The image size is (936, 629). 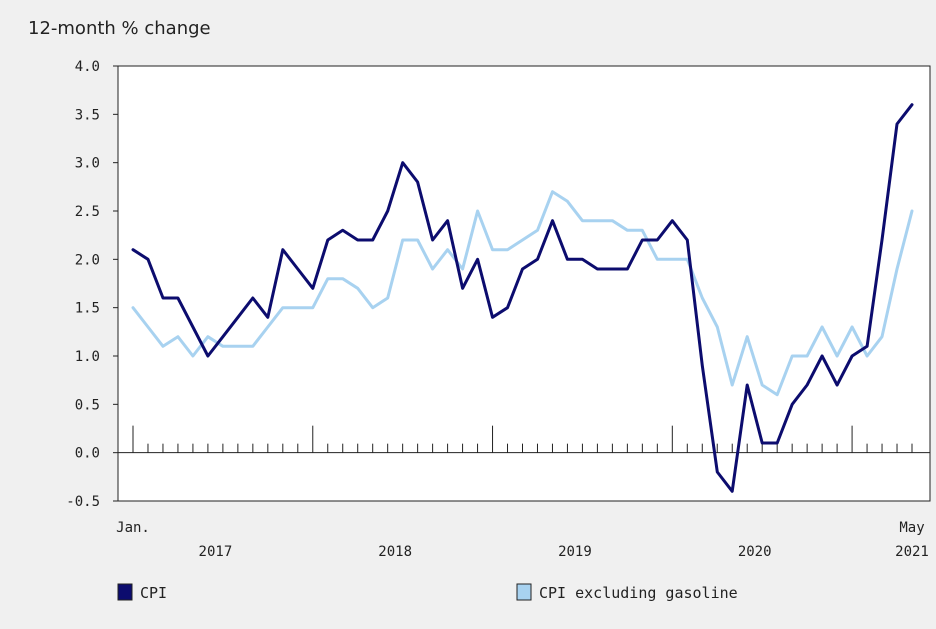 I want to click on x-start-label: Jan., so click(x=133, y=528).